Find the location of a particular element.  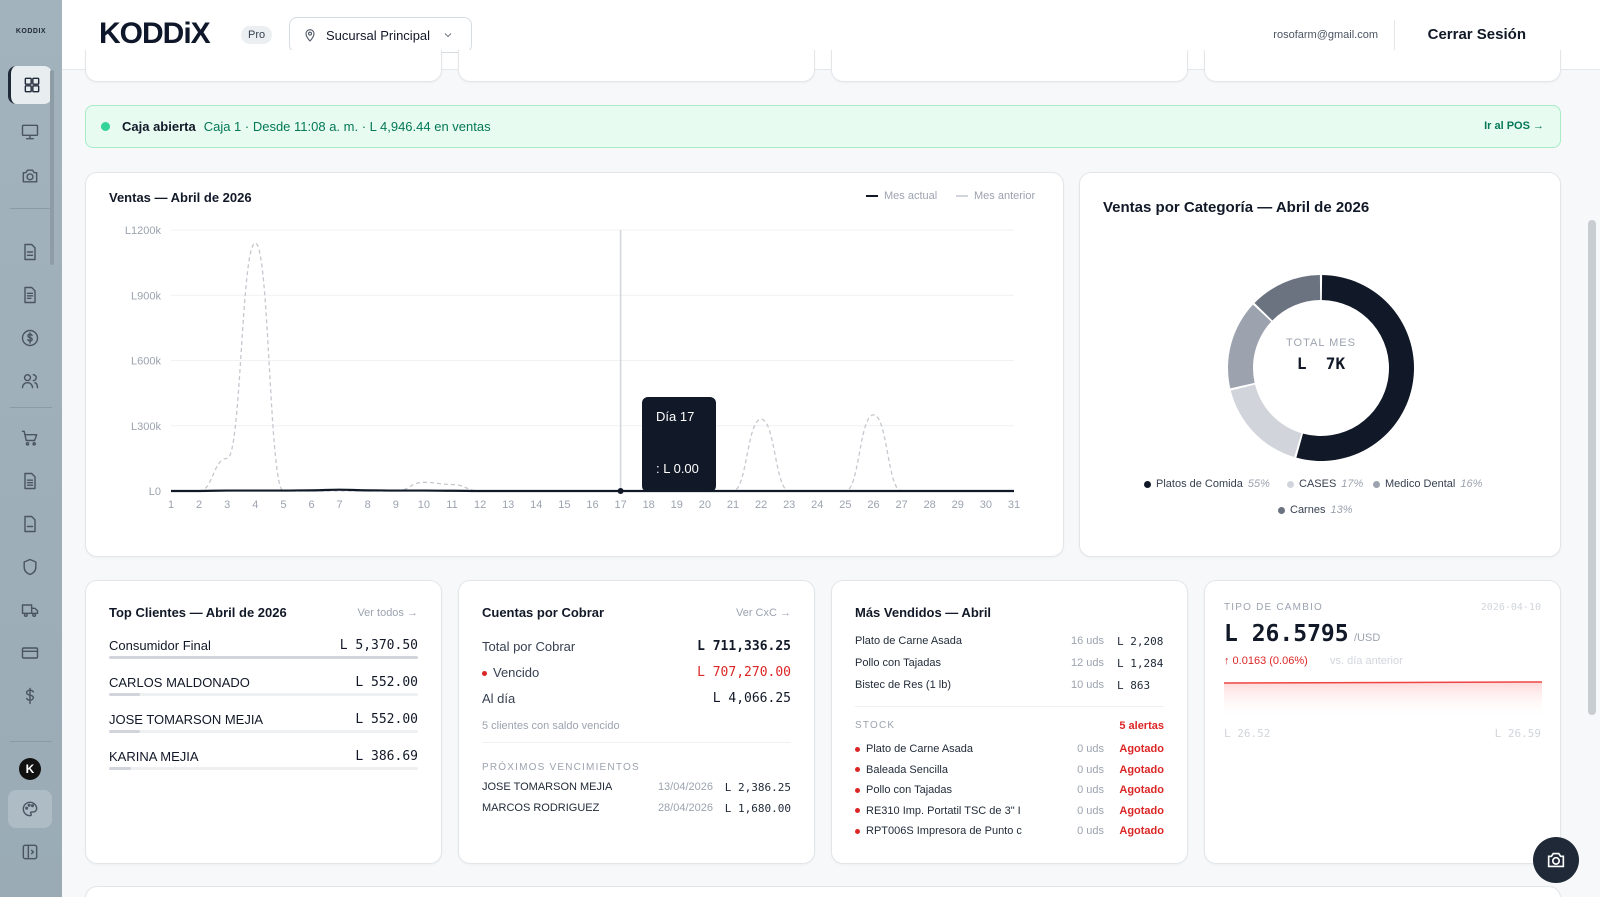

overdue-note: 5 clientes con saldo vencido is located at coordinates (551, 726).